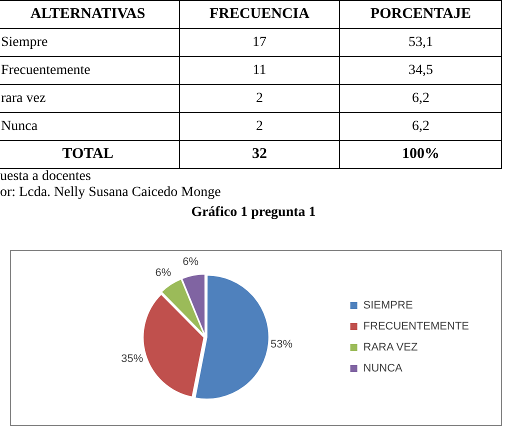  What do you see at coordinates (416, 326) in the screenshot?
I see `legend-label: FRECUENTEMENTE` at bounding box center [416, 326].